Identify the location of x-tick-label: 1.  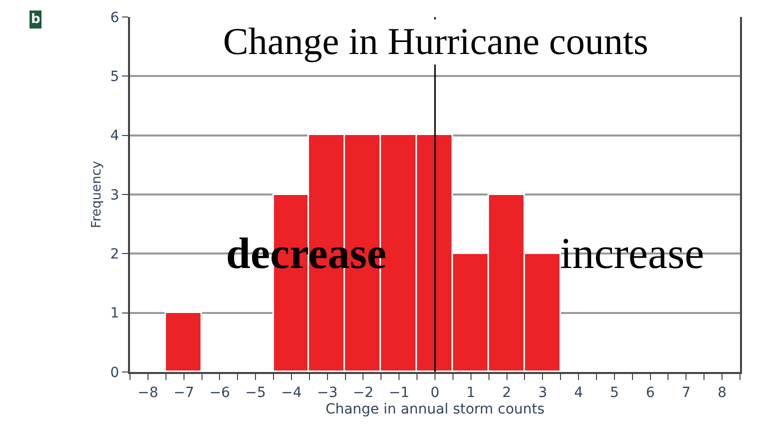
(471, 392).